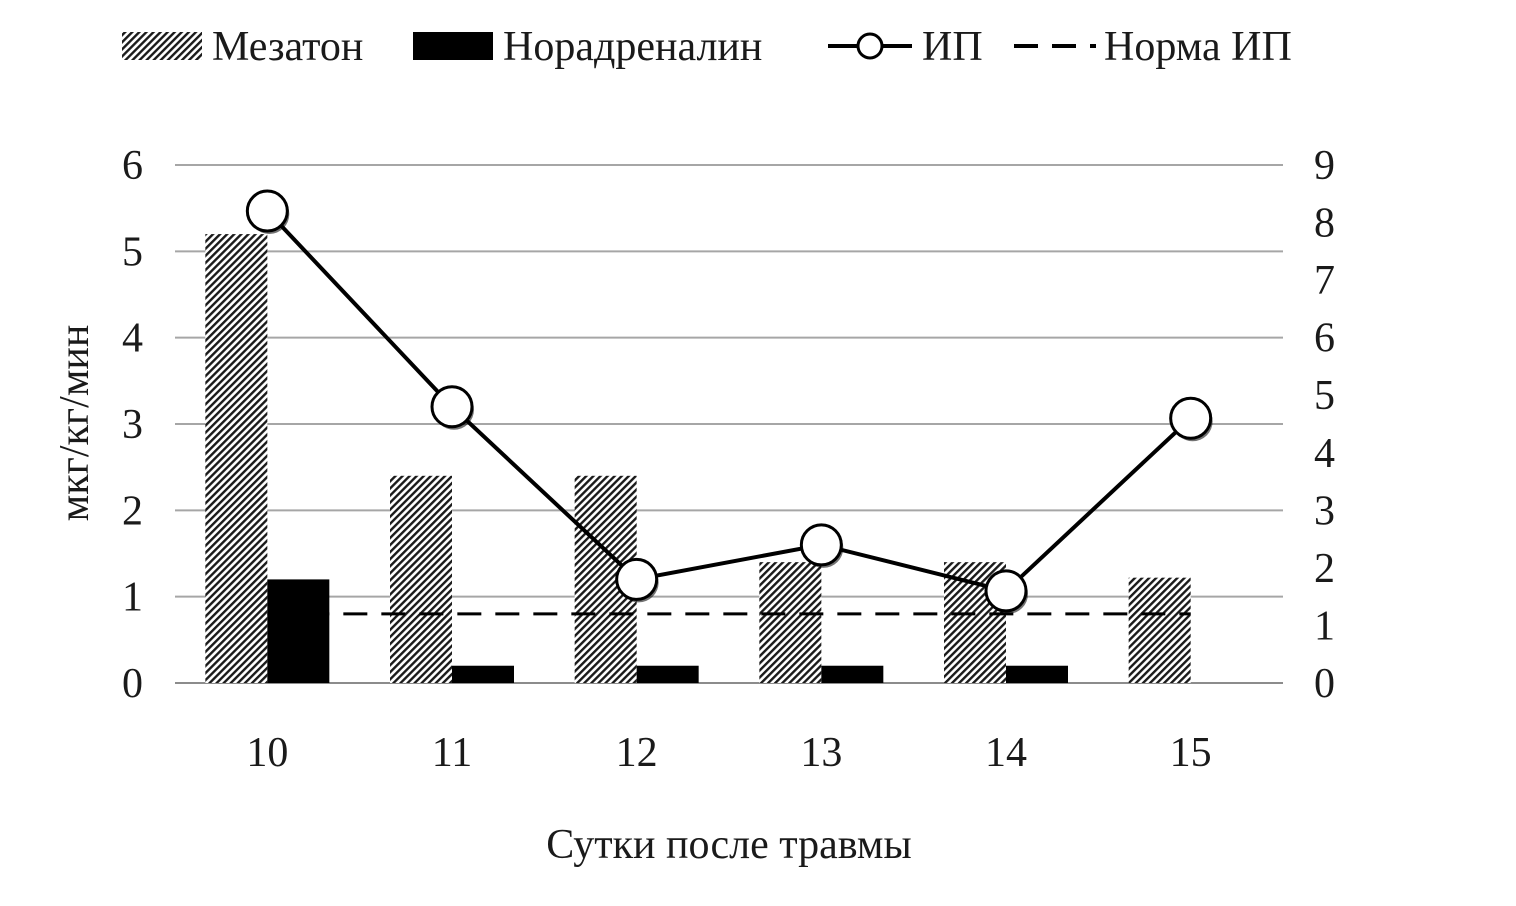 The width and height of the screenshot is (1516, 906). Describe the element at coordinates (75, 423) in the screenshot. I see `y-axis-title: мкг/кг/мин` at that location.